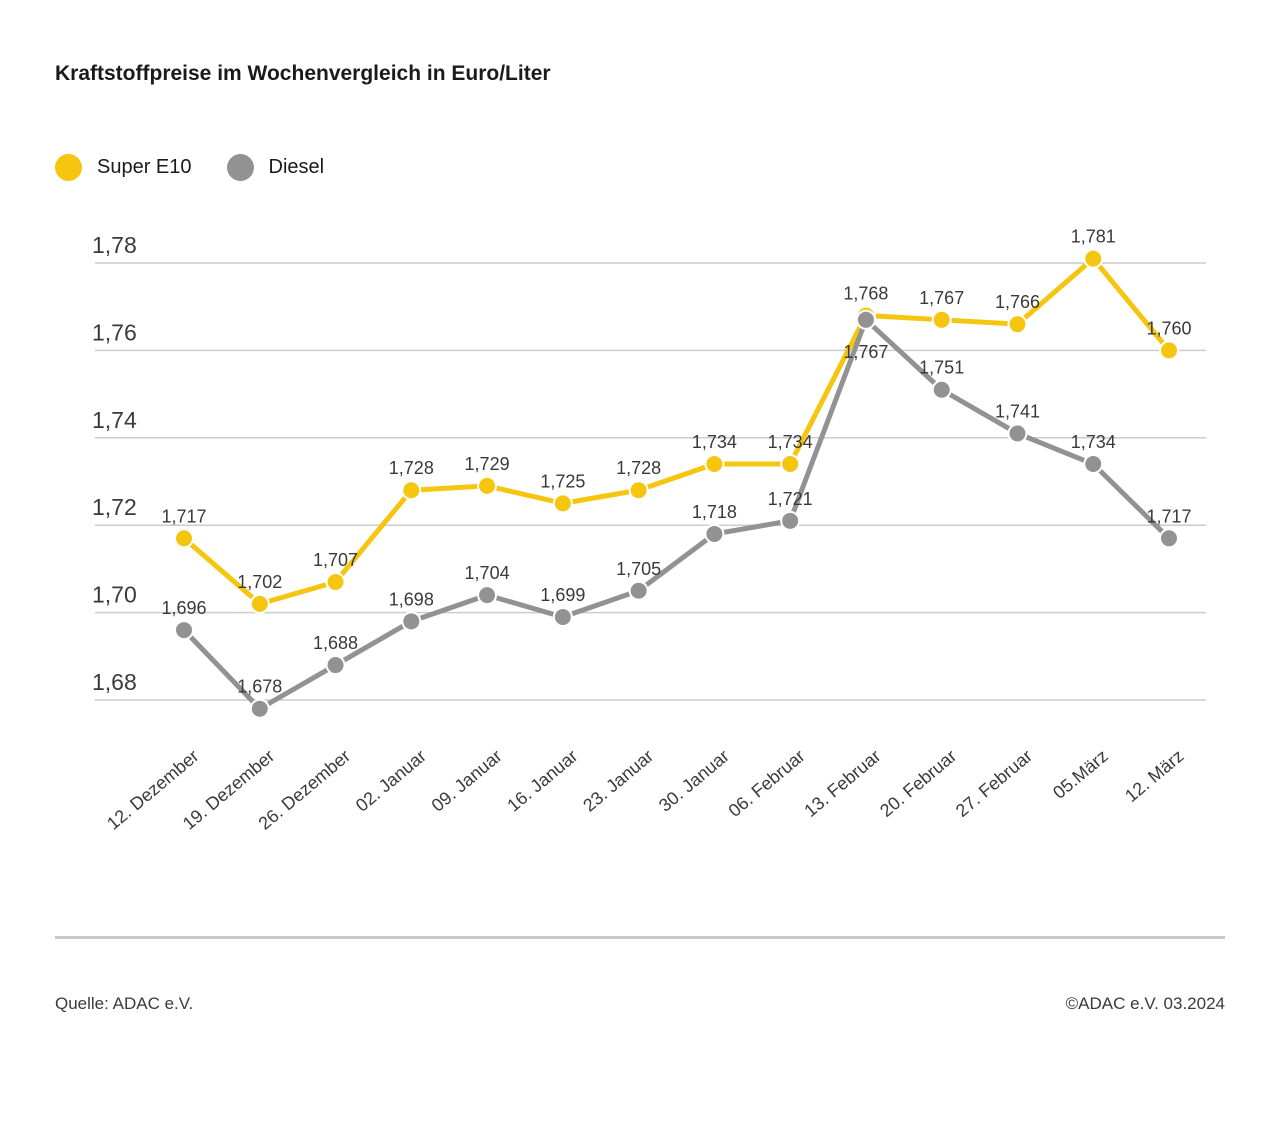  Describe the element at coordinates (694, 781) in the screenshot. I see `x-axis-label: 30. Januar` at that location.